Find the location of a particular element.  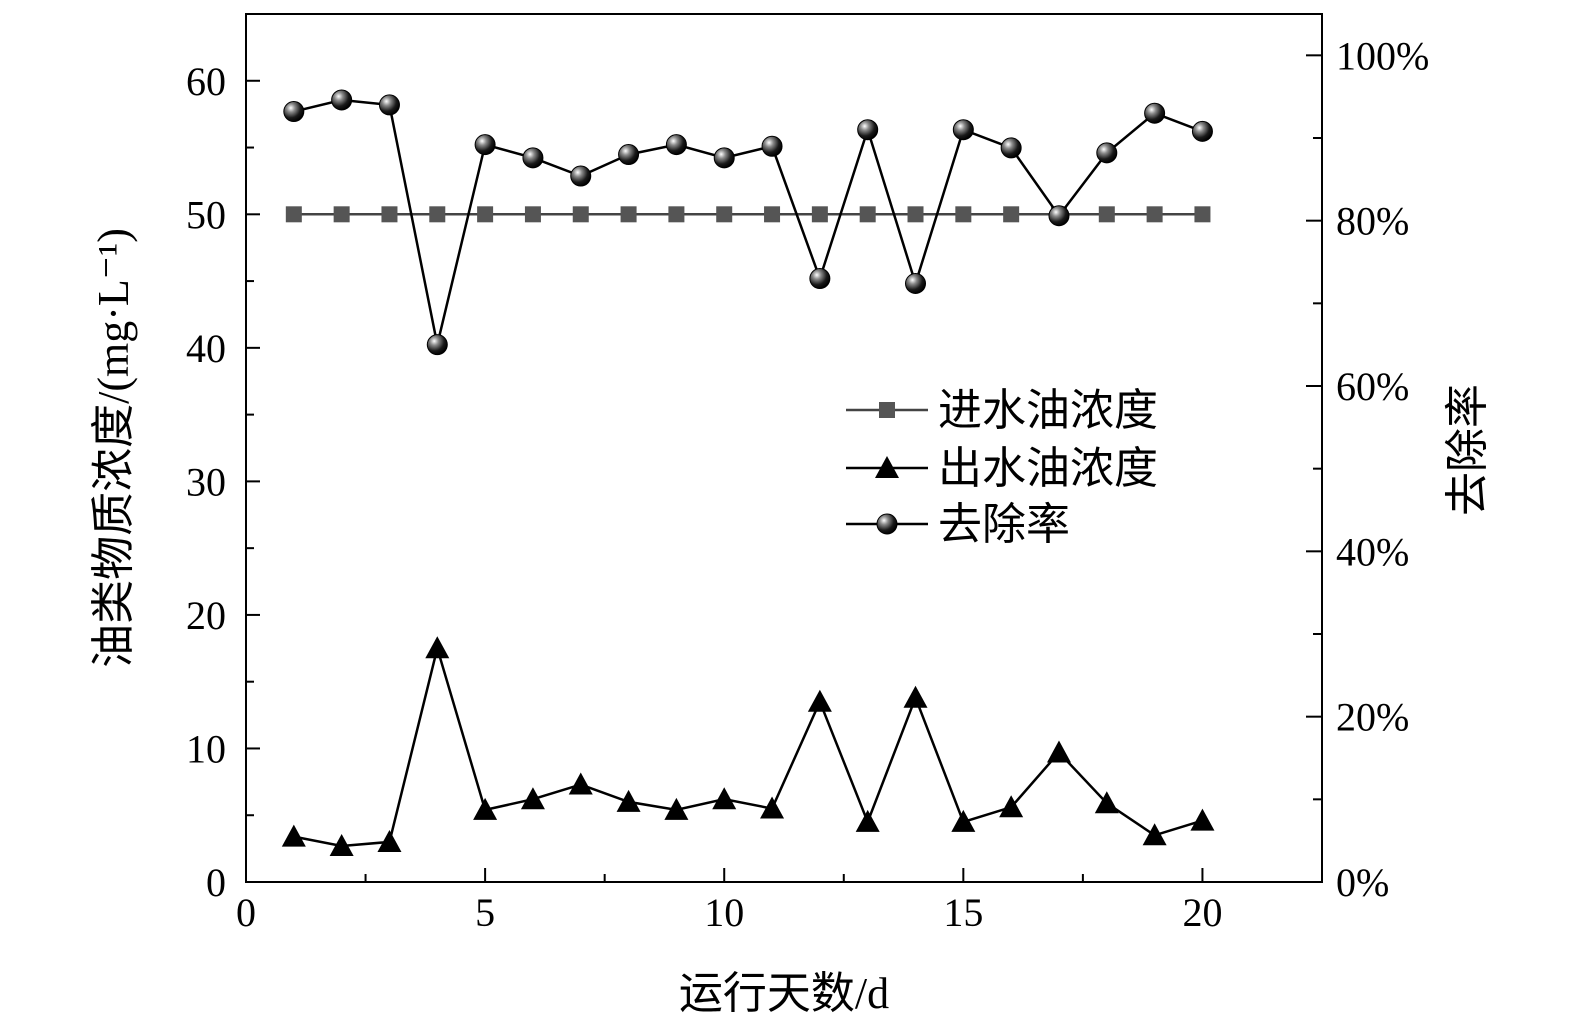

legend-label: 进水油浓度 is located at coordinates (1048, 410).